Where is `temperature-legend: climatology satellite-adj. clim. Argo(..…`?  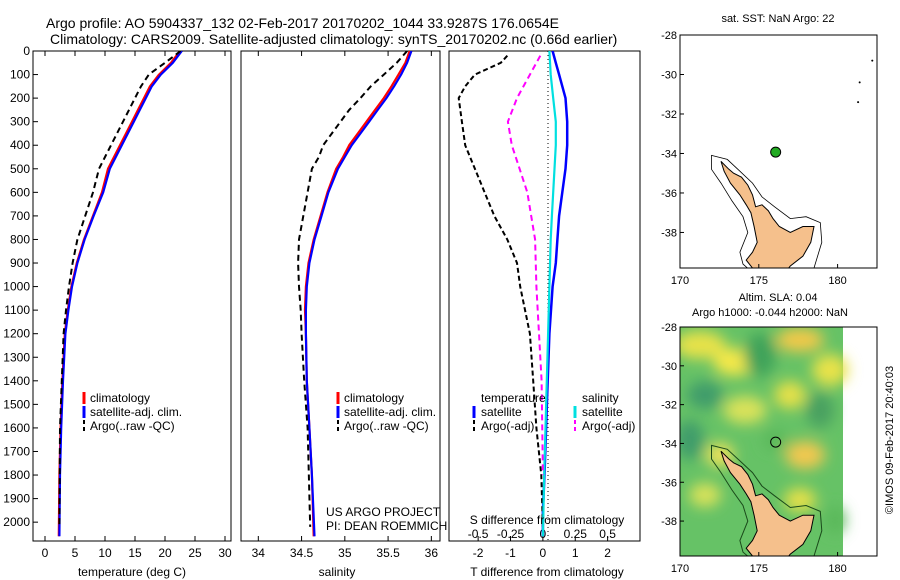 temperature-legend: climatology satellite-adj. clim. Argo(..… is located at coordinates (132, 412).